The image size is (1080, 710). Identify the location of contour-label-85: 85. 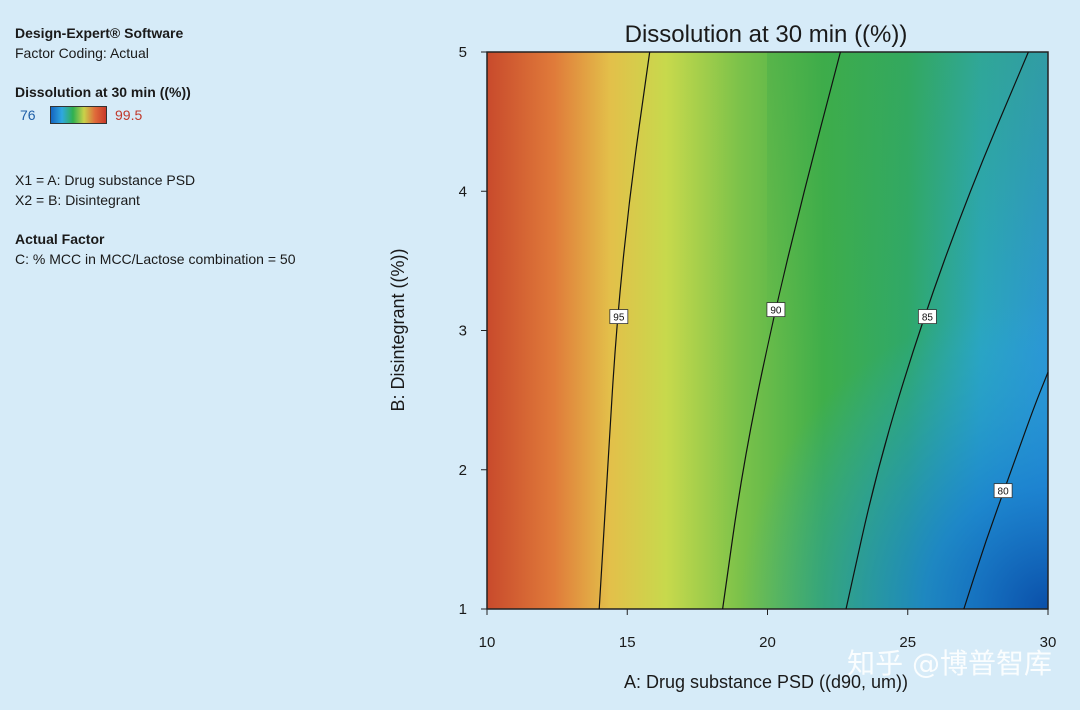
(928, 318).